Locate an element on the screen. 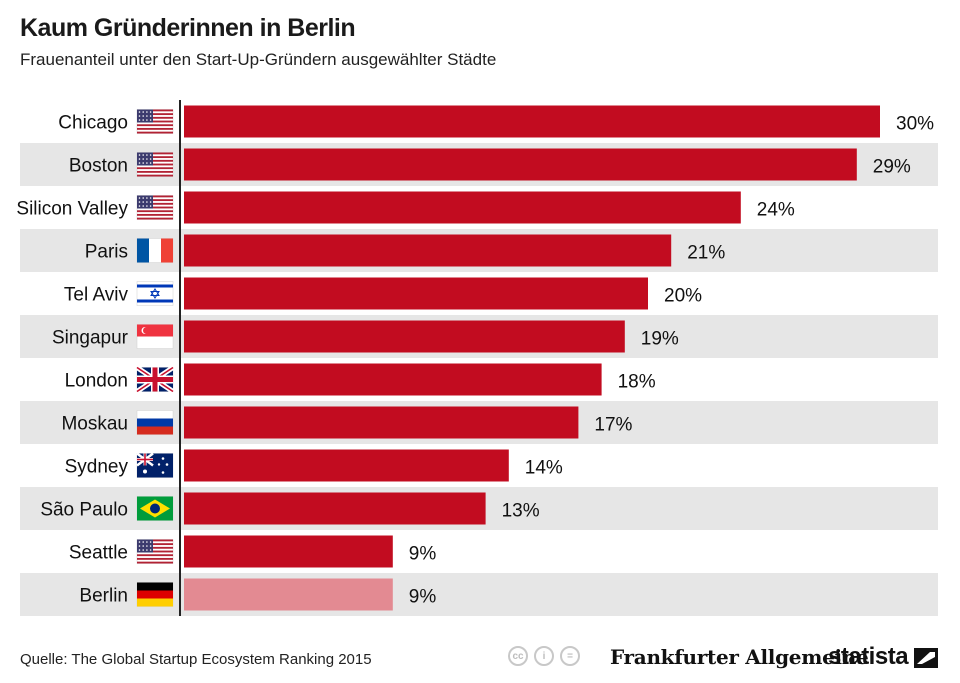  by-icon: i is located at coordinates (544, 656).